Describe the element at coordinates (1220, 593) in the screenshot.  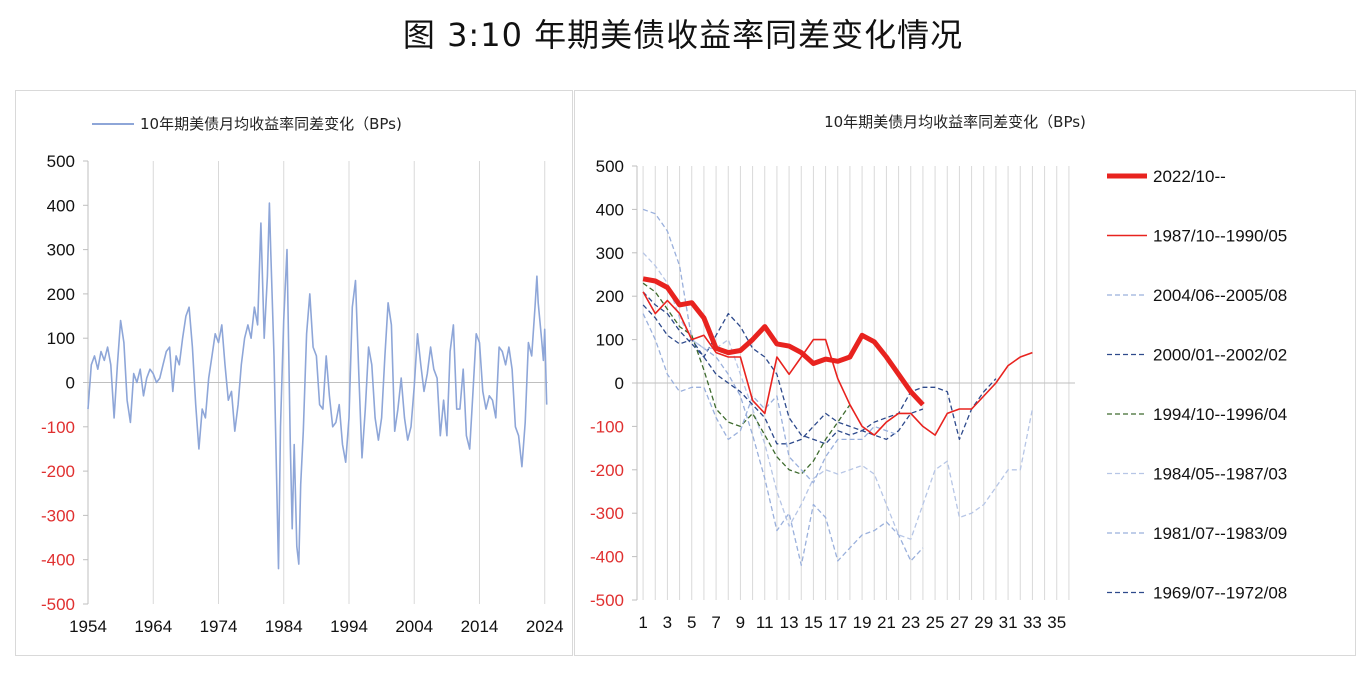
I see `legend-label: 1969/07--1972/08` at that location.